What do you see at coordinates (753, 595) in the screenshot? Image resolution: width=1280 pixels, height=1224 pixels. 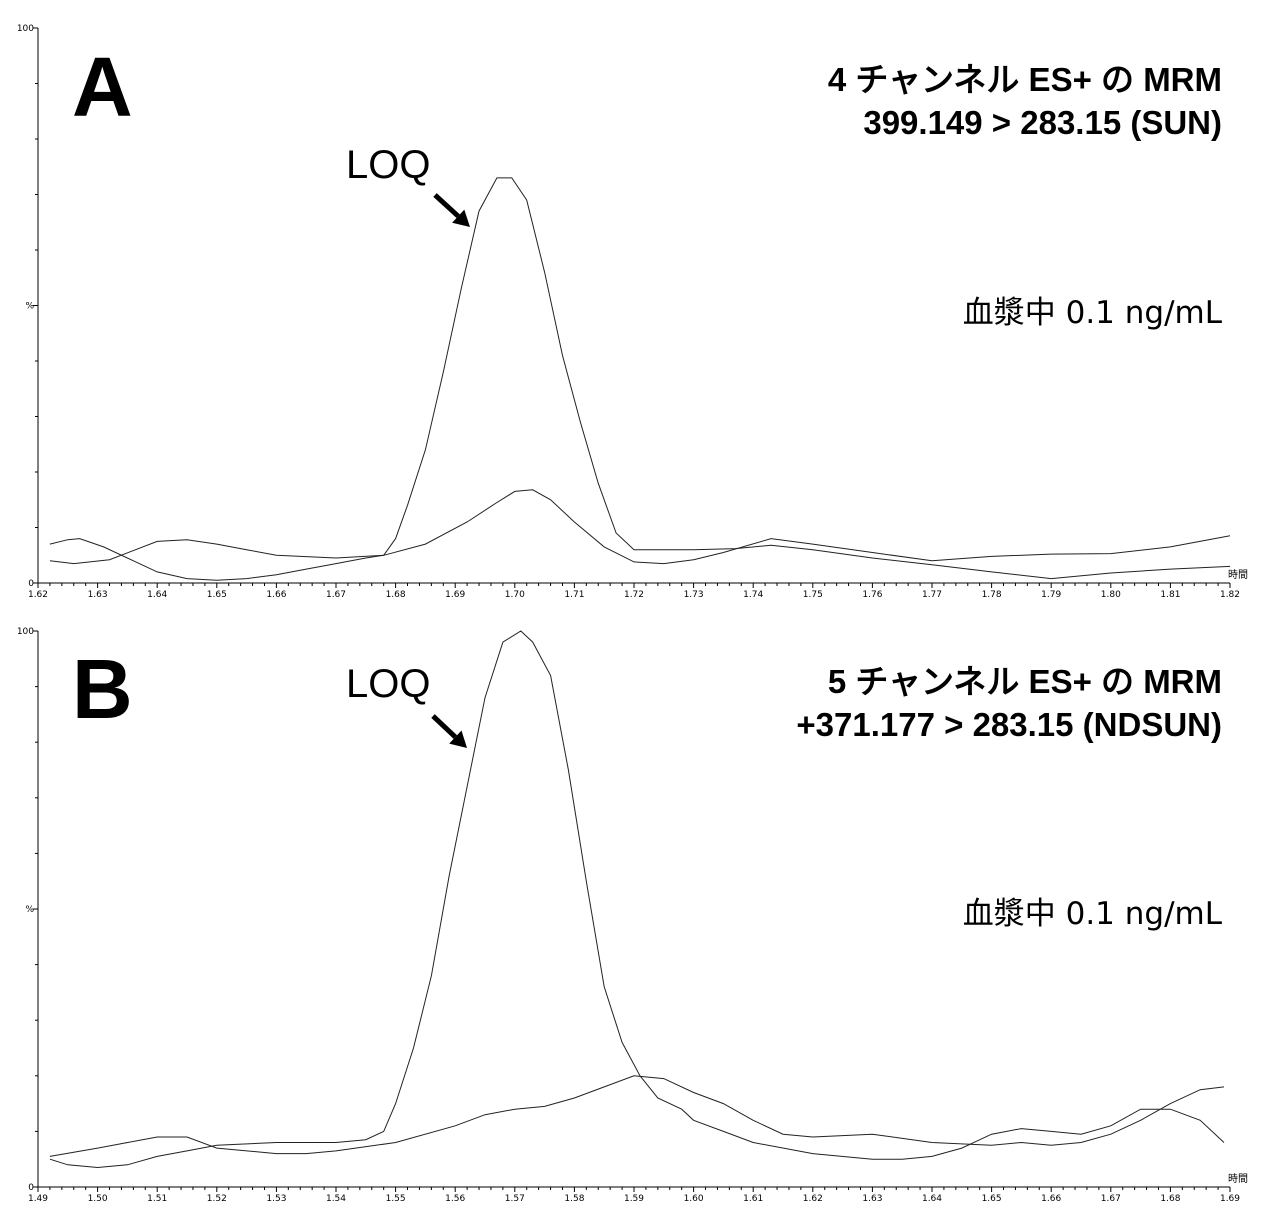 I see `panel-a-x-tick-label: 1.74` at bounding box center [753, 595].